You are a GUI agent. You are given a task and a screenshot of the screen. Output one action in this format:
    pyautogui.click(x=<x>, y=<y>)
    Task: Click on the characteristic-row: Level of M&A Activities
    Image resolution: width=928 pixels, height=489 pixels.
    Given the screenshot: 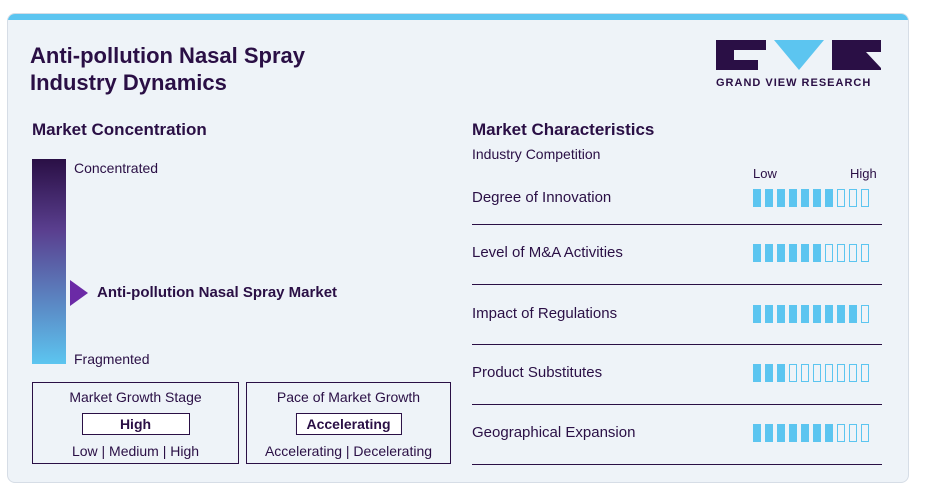 What is the action you would take?
    pyautogui.click(x=677, y=255)
    